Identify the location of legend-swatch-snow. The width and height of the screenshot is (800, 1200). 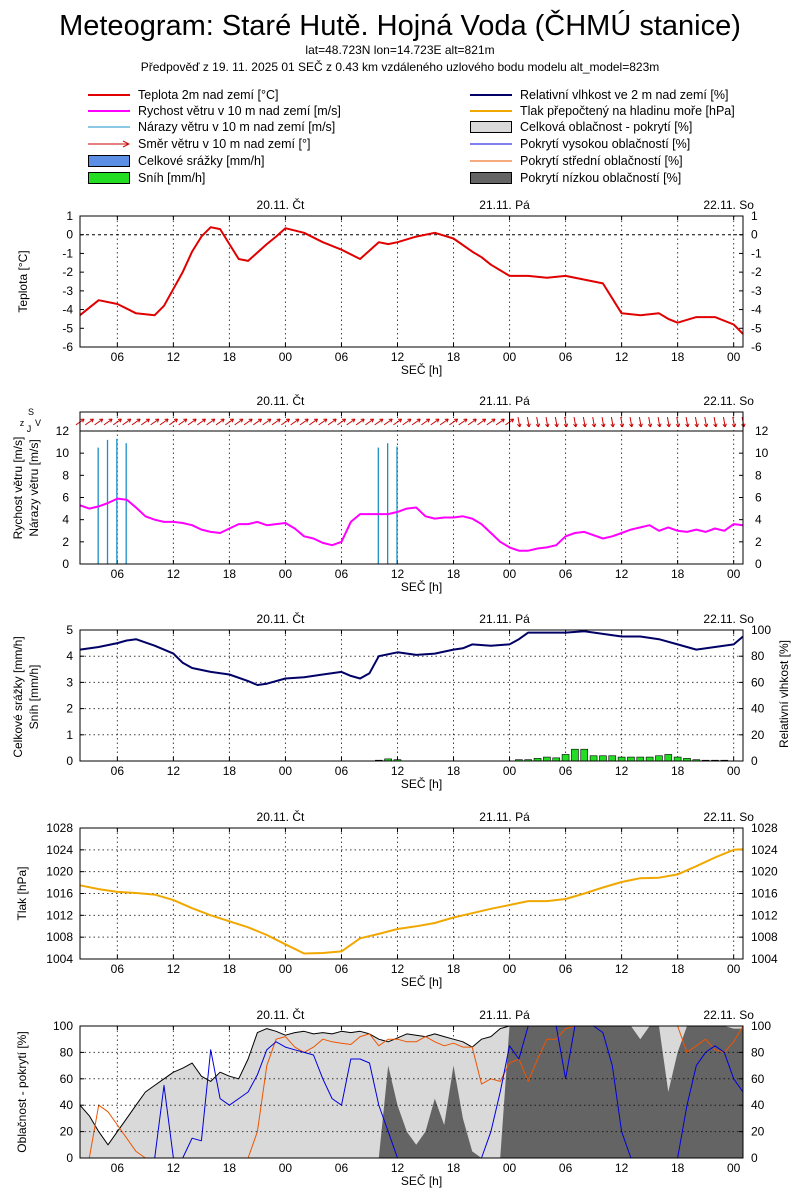
(109, 178).